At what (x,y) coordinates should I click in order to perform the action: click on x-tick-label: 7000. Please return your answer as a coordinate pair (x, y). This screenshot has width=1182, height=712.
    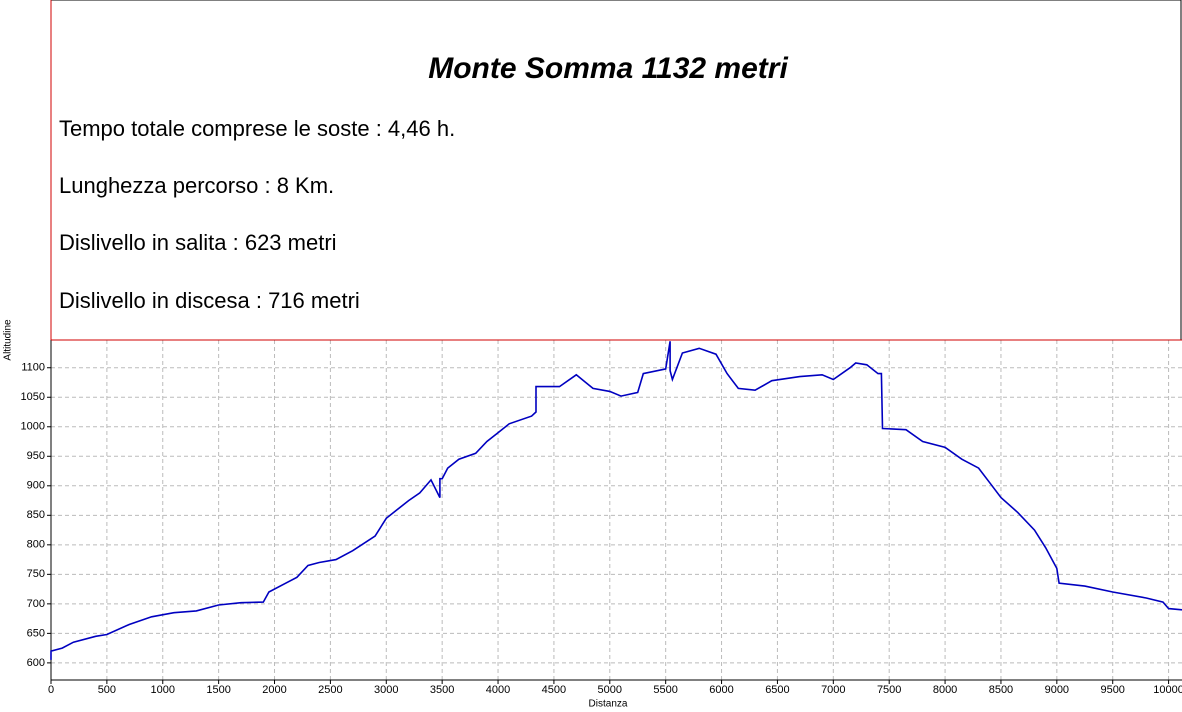
    Looking at the image, I should click on (833, 690).